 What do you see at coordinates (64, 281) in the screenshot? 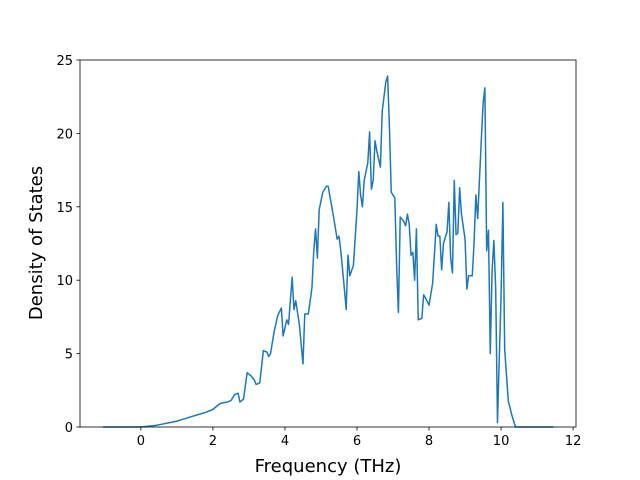
I see `y-tick-label: 10` at bounding box center [64, 281].